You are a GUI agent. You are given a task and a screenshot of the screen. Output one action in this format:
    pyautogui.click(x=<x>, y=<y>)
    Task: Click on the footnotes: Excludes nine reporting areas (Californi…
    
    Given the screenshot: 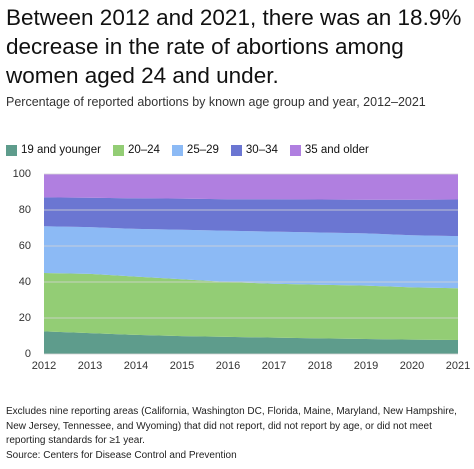 What is the action you would take?
    pyautogui.click(x=237, y=434)
    